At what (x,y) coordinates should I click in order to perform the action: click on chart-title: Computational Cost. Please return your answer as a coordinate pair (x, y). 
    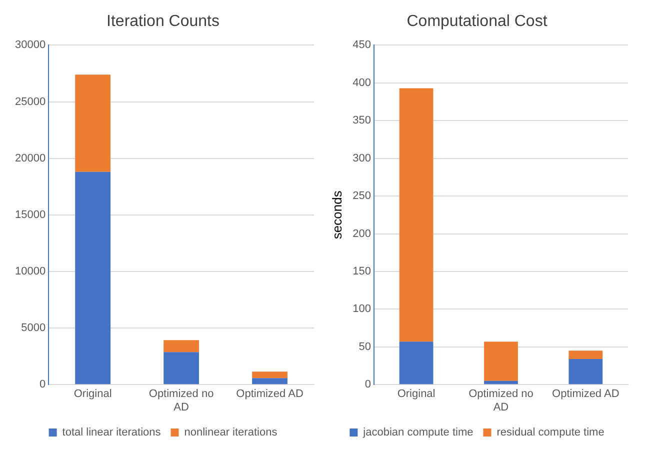
    Looking at the image, I should click on (477, 21).